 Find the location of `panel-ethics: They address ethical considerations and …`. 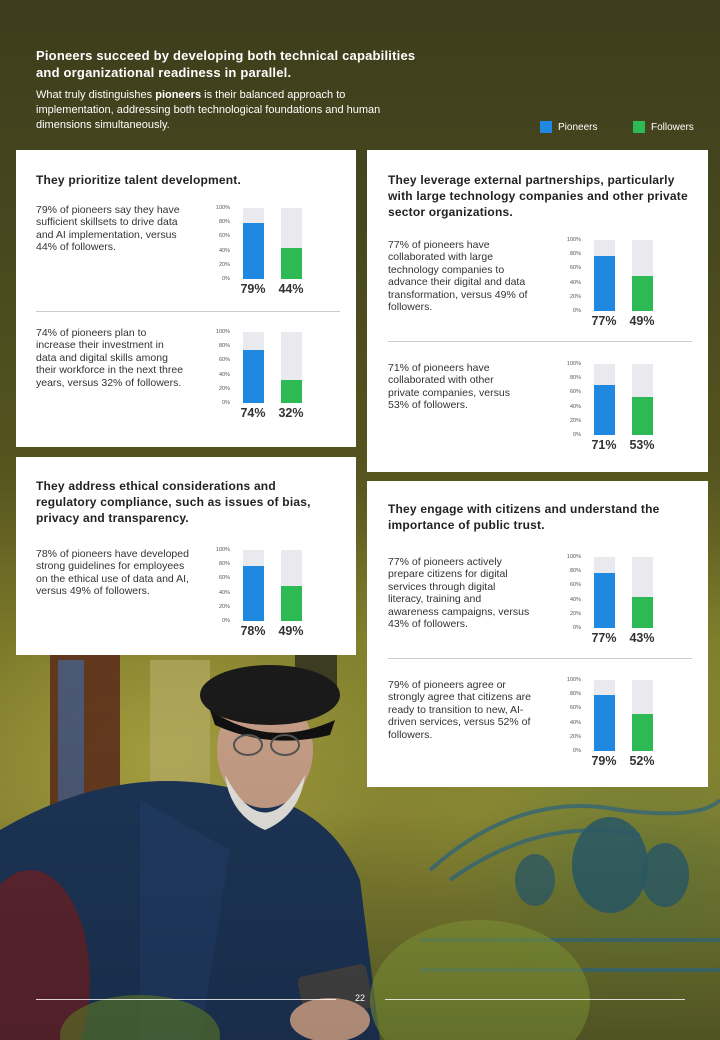

panel-ethics: They address ethical considerations and … is located at coordinates (186, 556).